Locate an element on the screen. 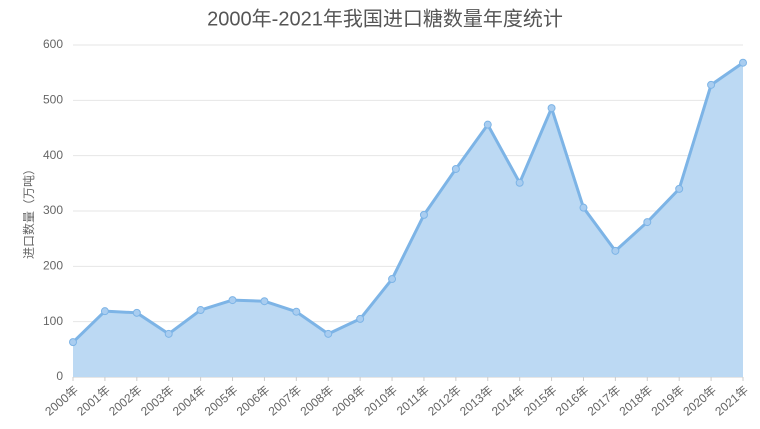 The height and width of the screenshot is (429, 760). x-tick-label: 2012年 is located at coordinates (444, 401).